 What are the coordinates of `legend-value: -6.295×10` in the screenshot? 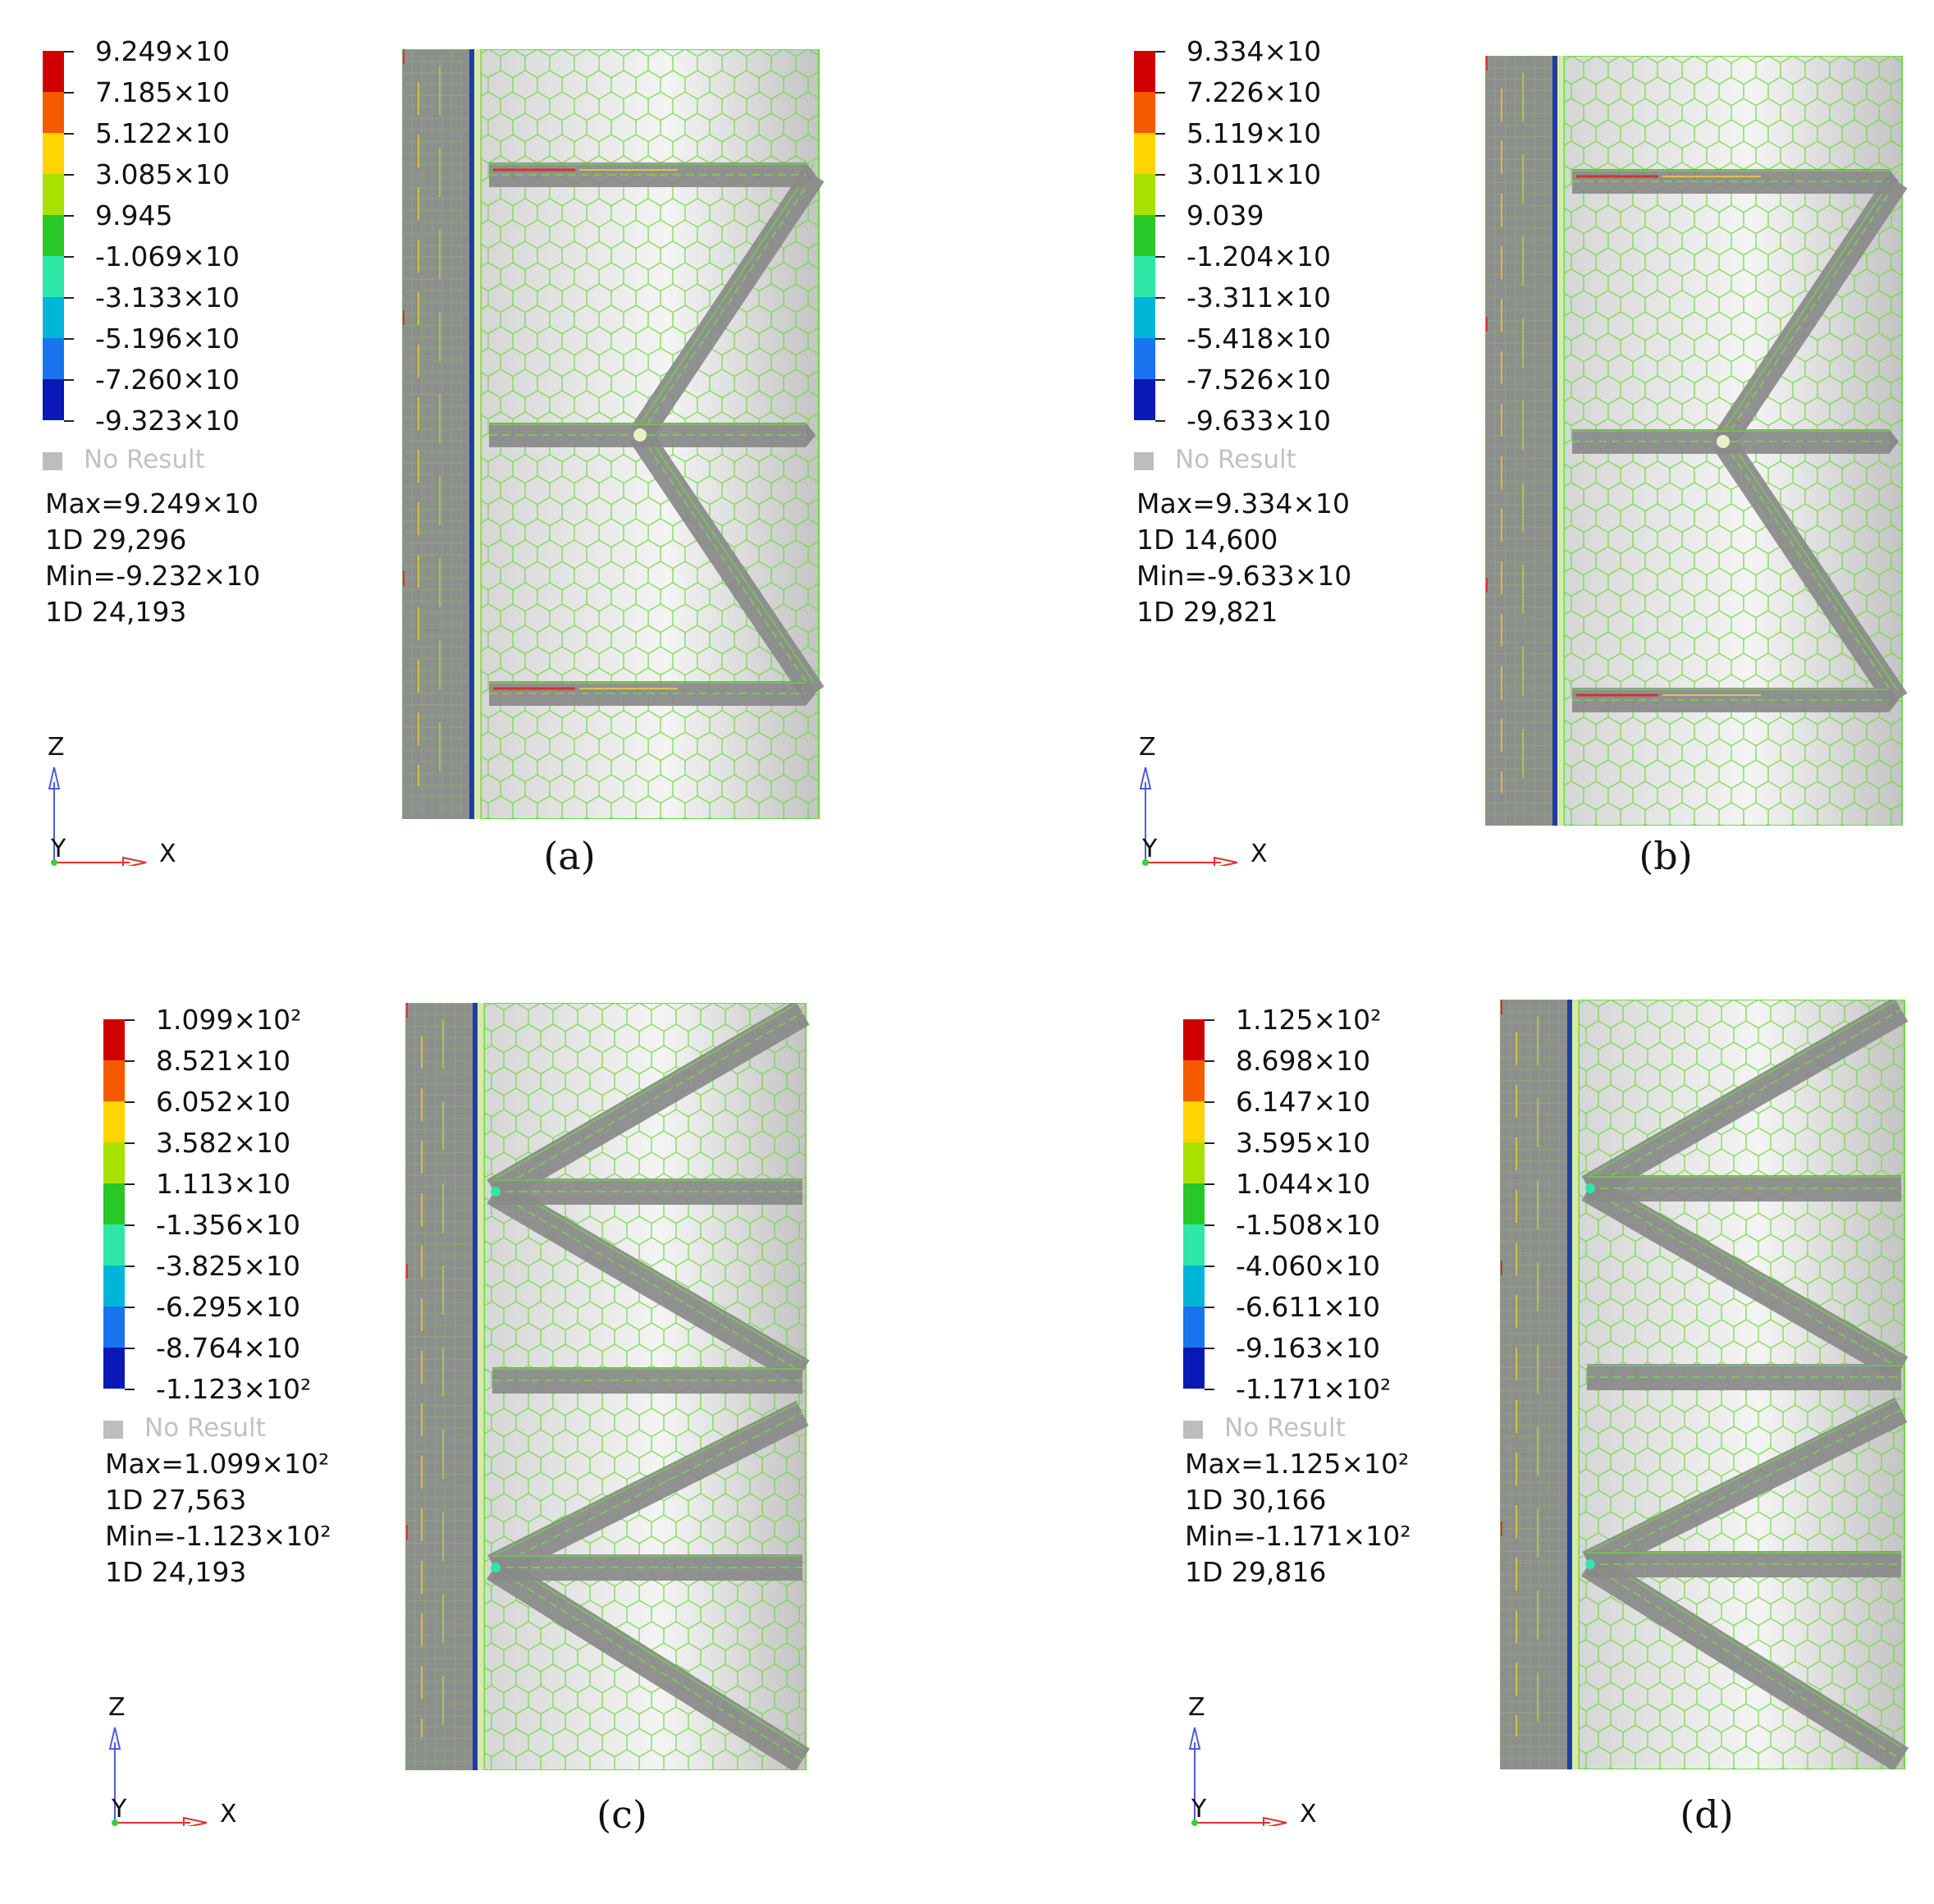 It's located at (229, 1307).